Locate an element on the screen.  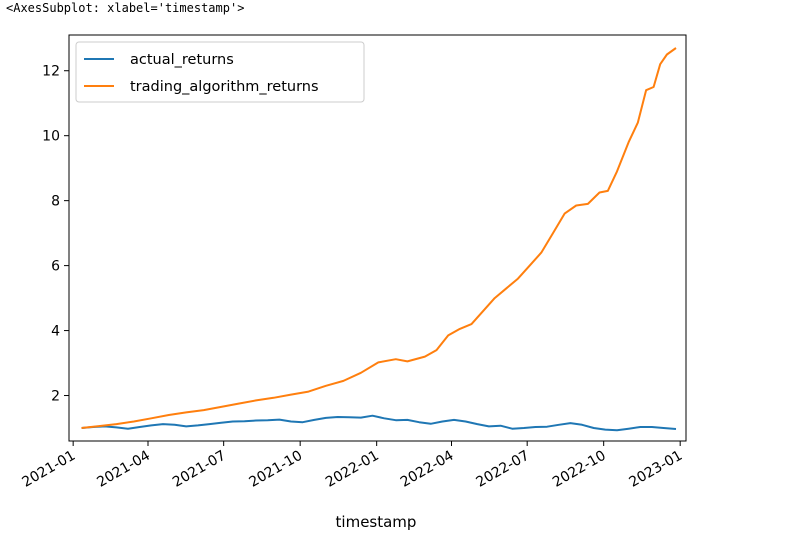
legend-frame is located at coordinates (220, 72).